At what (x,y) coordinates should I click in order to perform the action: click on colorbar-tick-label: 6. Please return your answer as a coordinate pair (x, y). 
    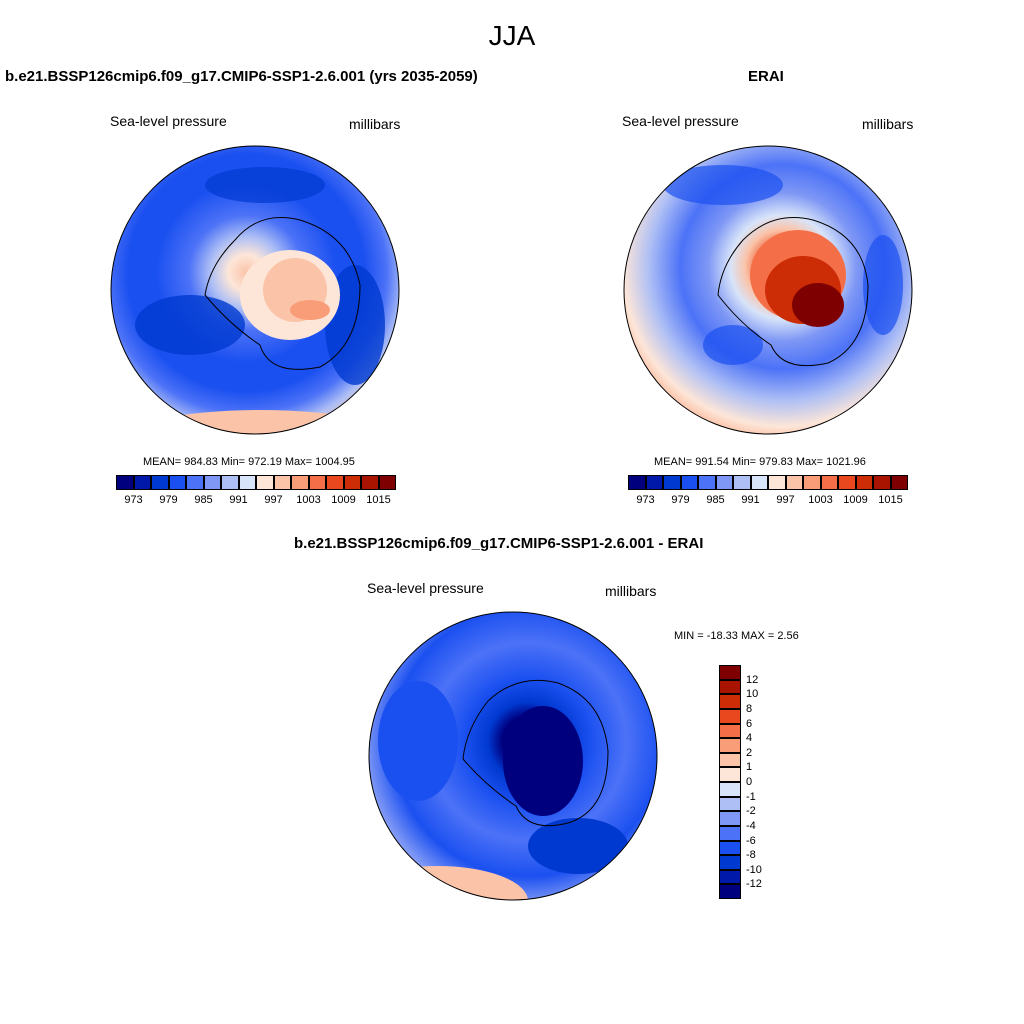
    Looking at the image, I should click on (749, 723).